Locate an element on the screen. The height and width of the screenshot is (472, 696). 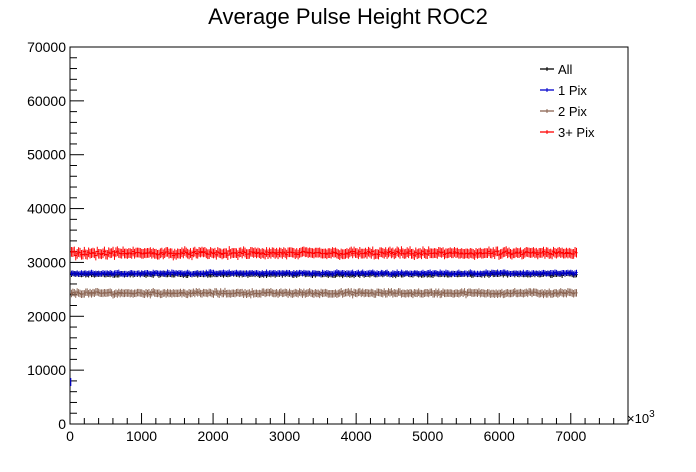
x-tick-label: 5000 is located at coordinates (427, 436).